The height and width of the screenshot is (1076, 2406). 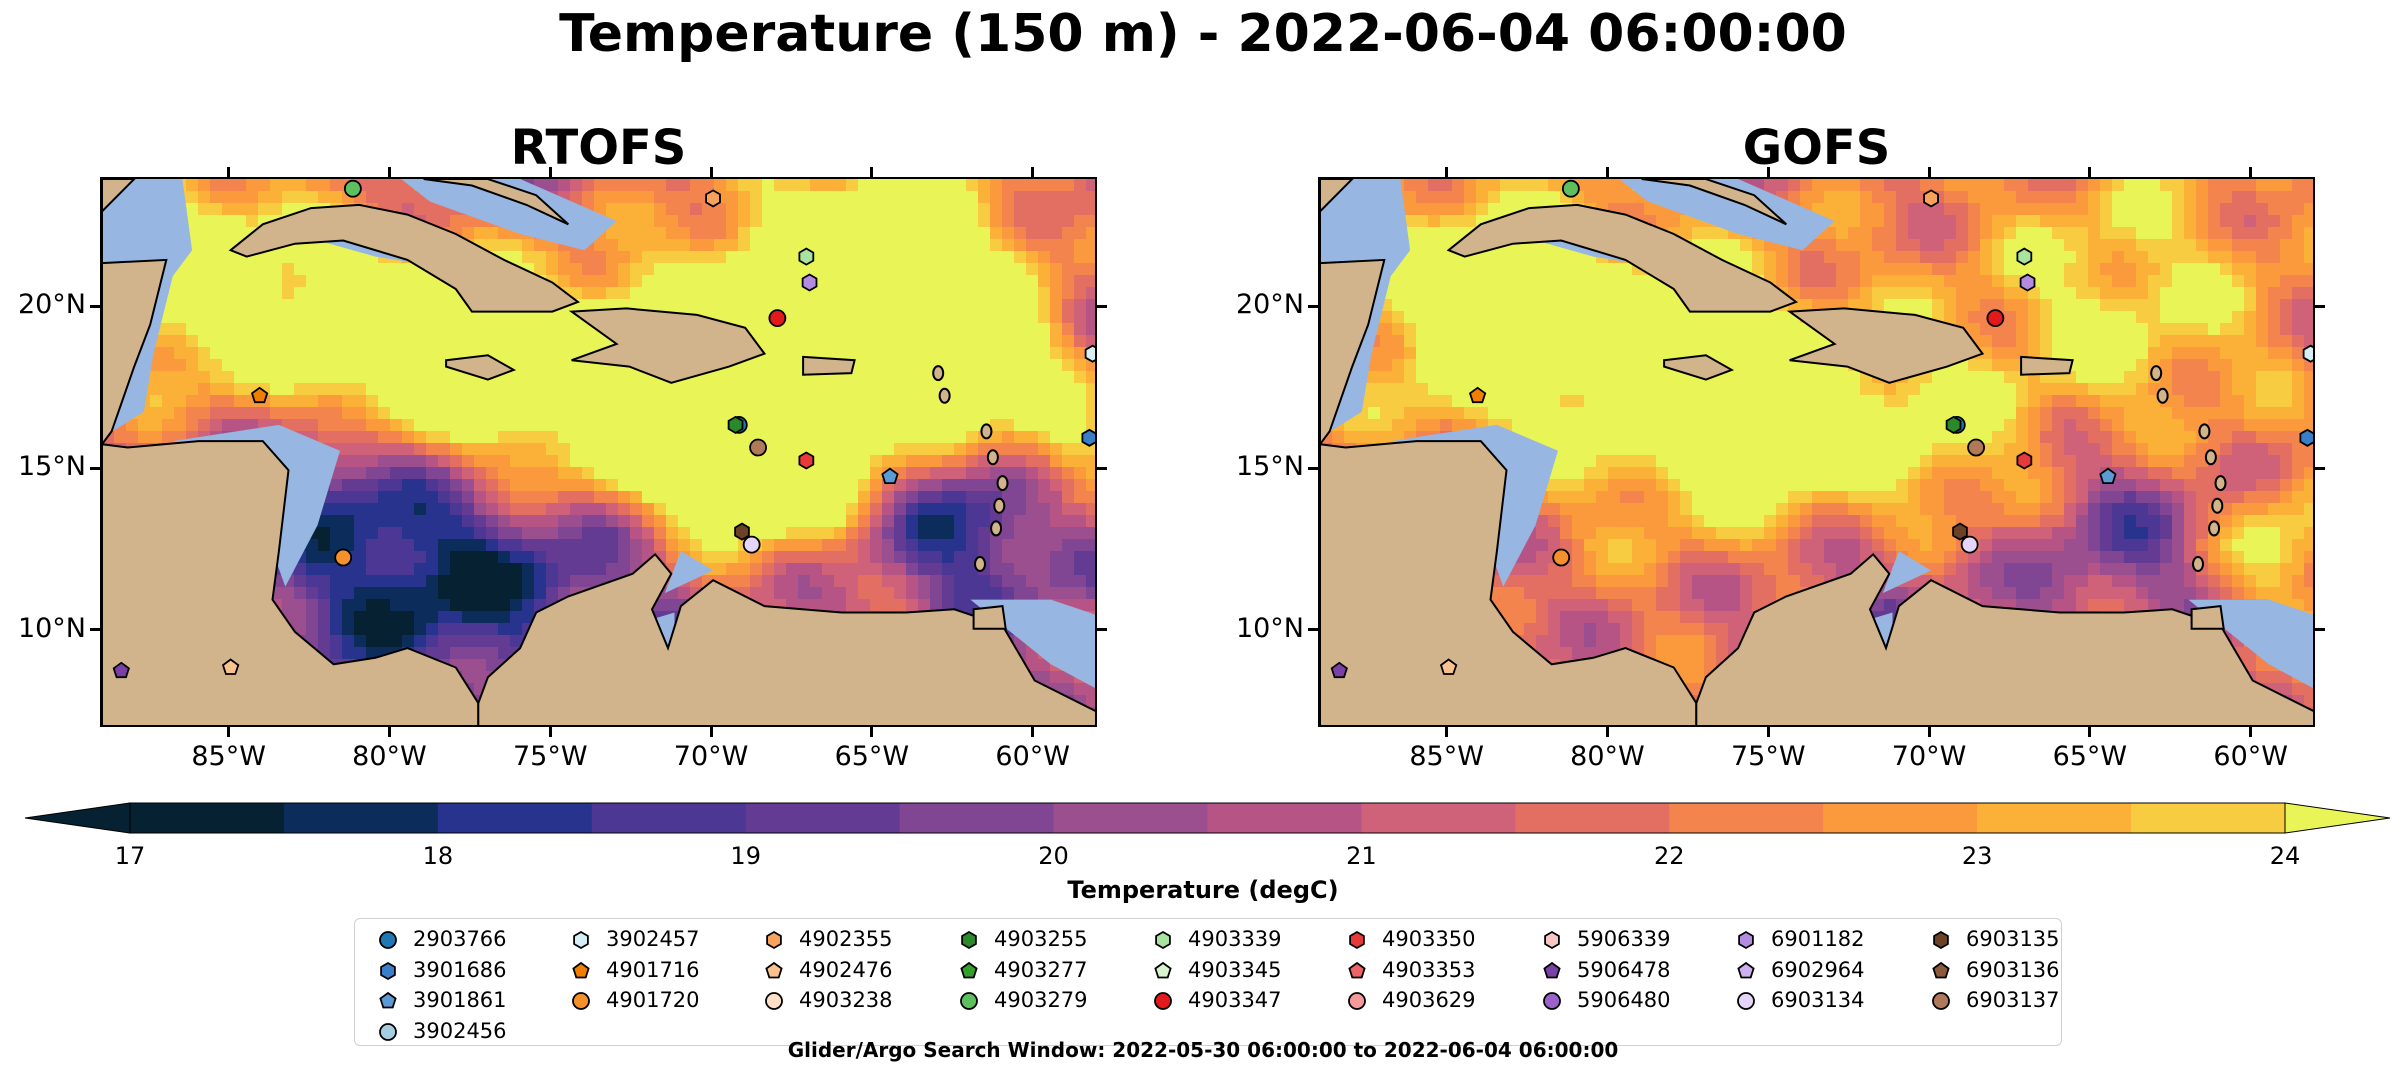 I want to click on land-hispaniola, so click(x=667, y=345).